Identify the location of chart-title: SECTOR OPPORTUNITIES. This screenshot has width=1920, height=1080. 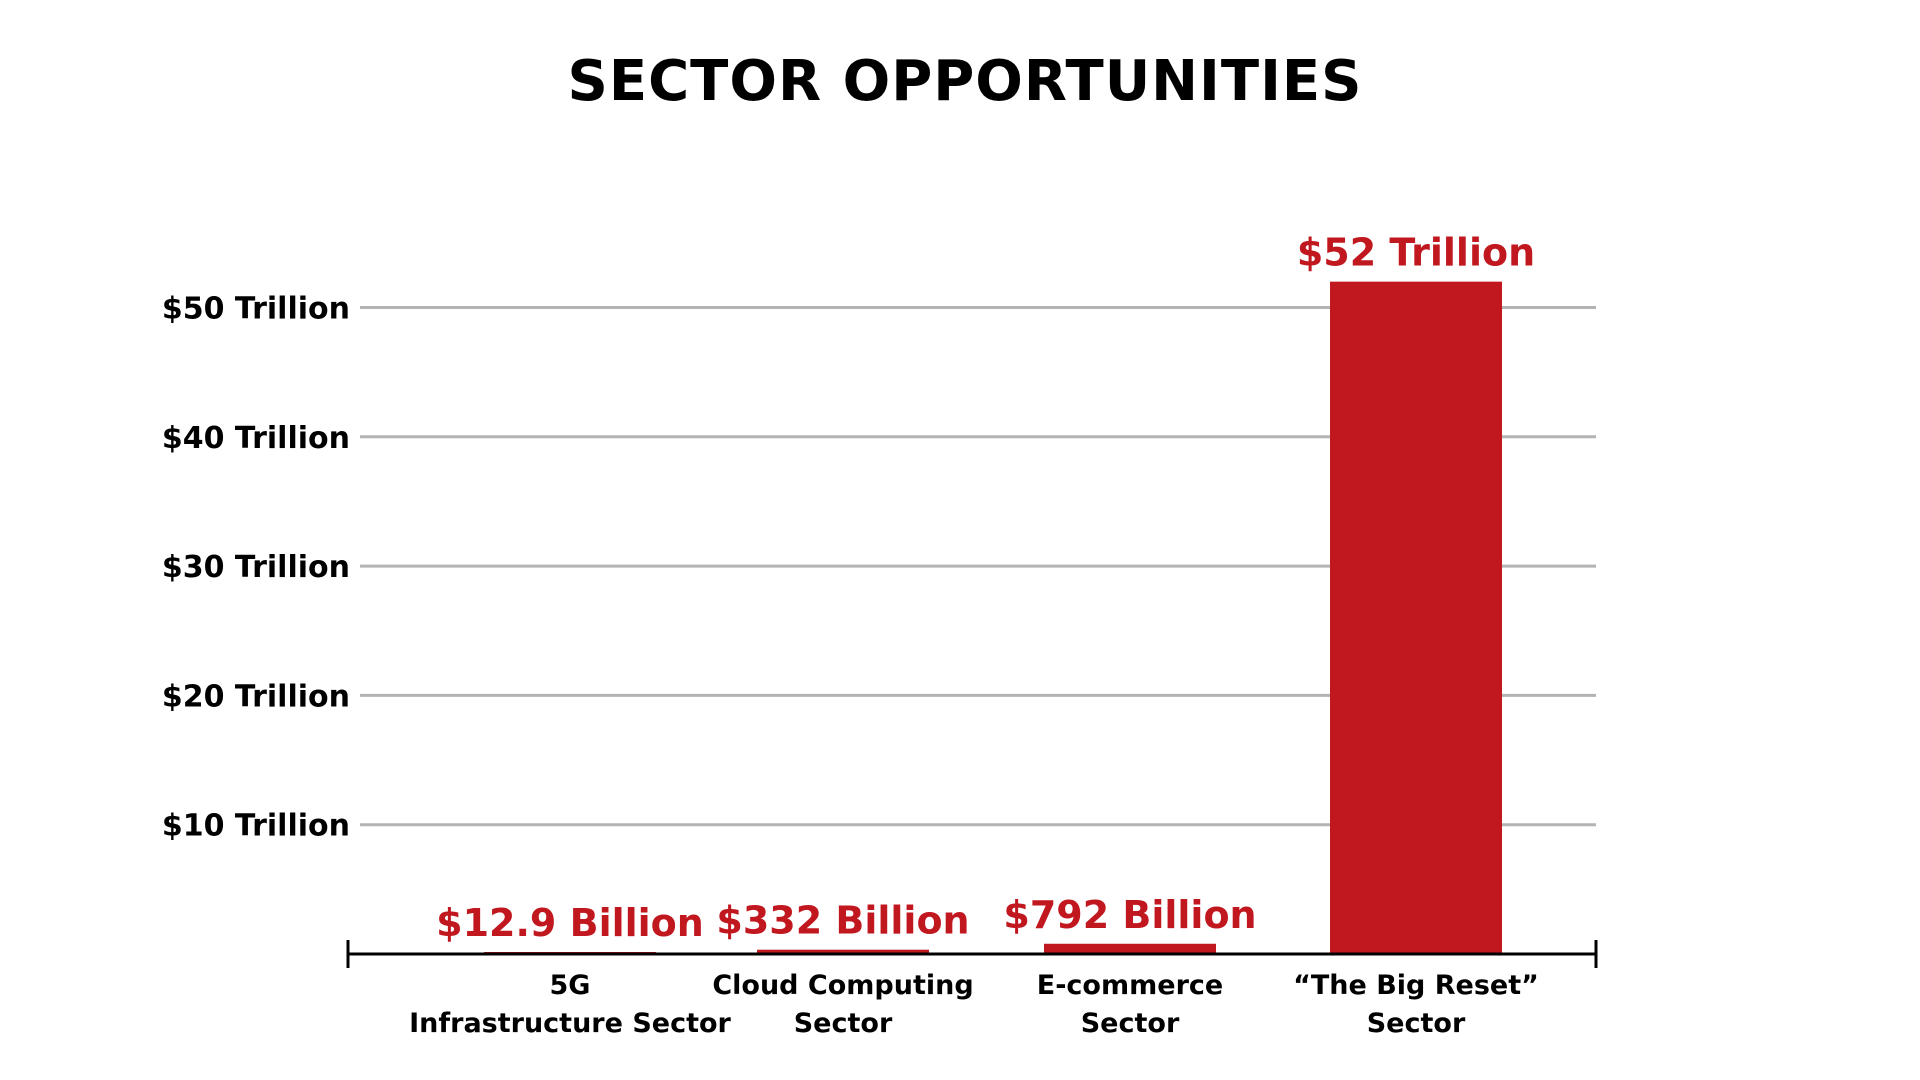
(964, 81).